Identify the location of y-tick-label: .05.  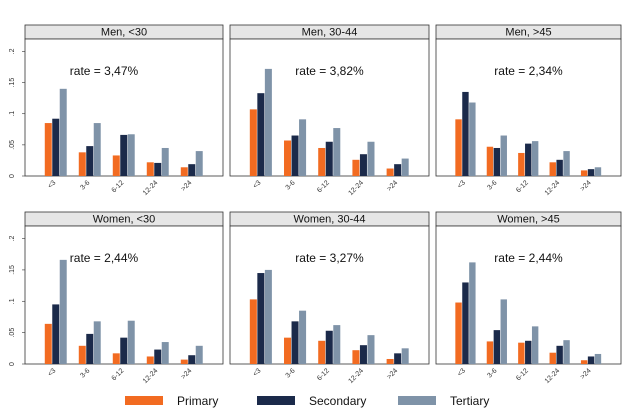
(12, 145).